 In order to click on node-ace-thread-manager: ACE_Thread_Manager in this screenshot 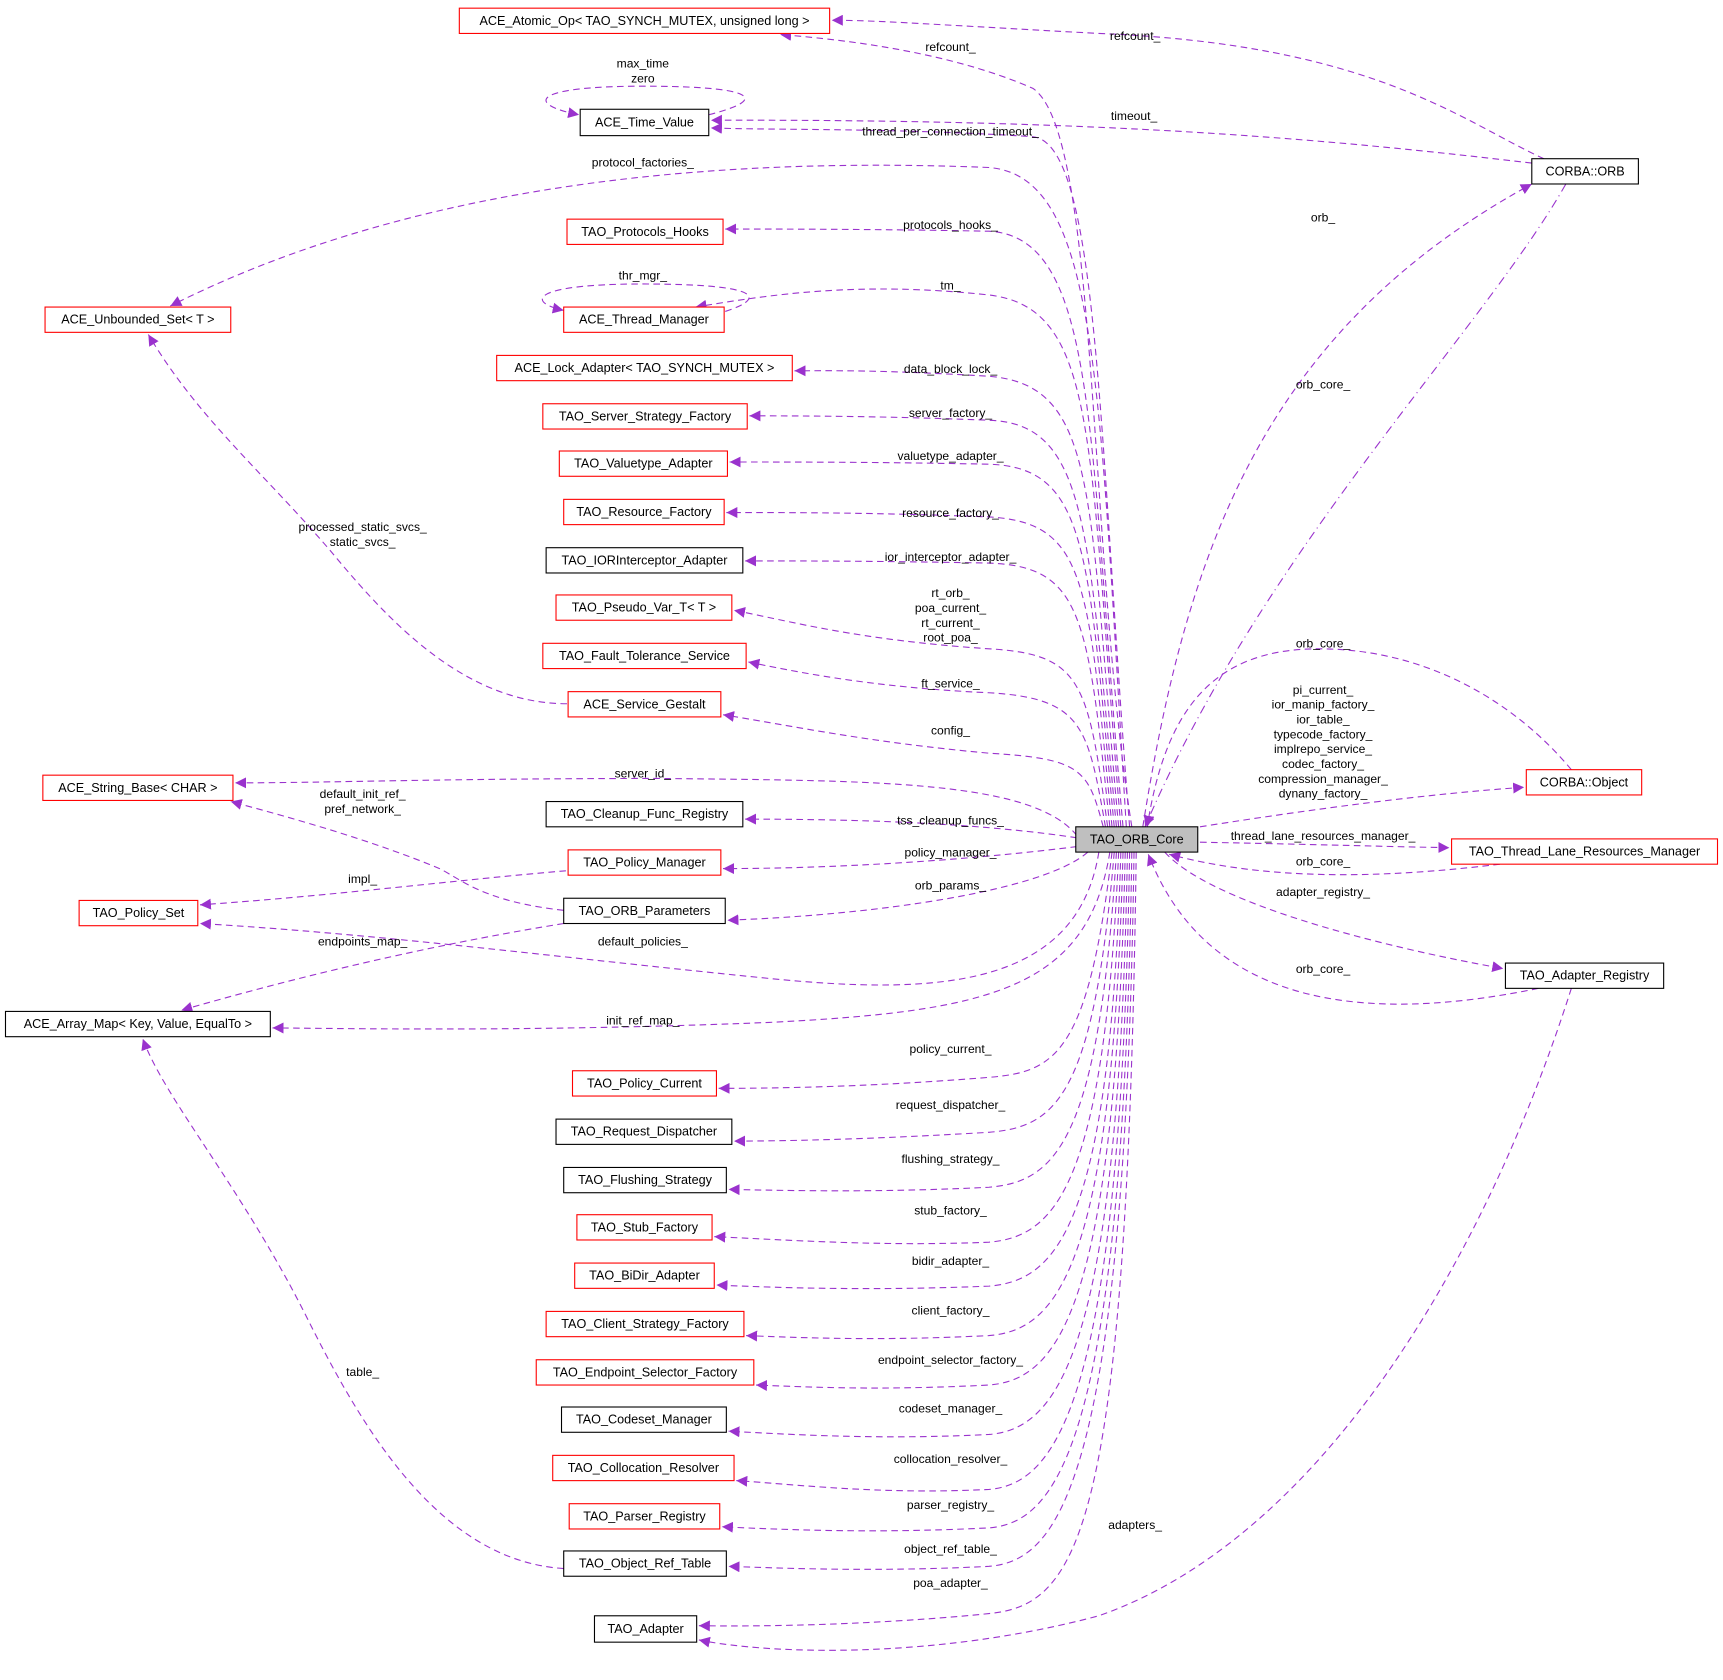, I will do `click(644, 319)`.